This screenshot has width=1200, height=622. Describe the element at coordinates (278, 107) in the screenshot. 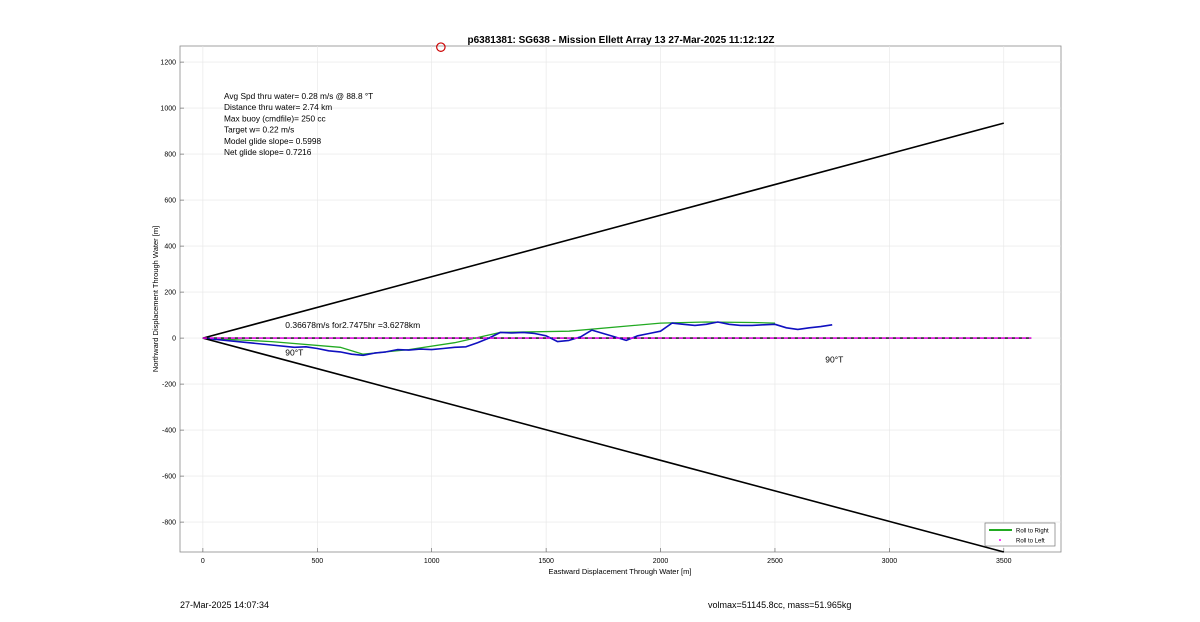

I see `stats-line: Distance thru water= 2.74 km` at that location.